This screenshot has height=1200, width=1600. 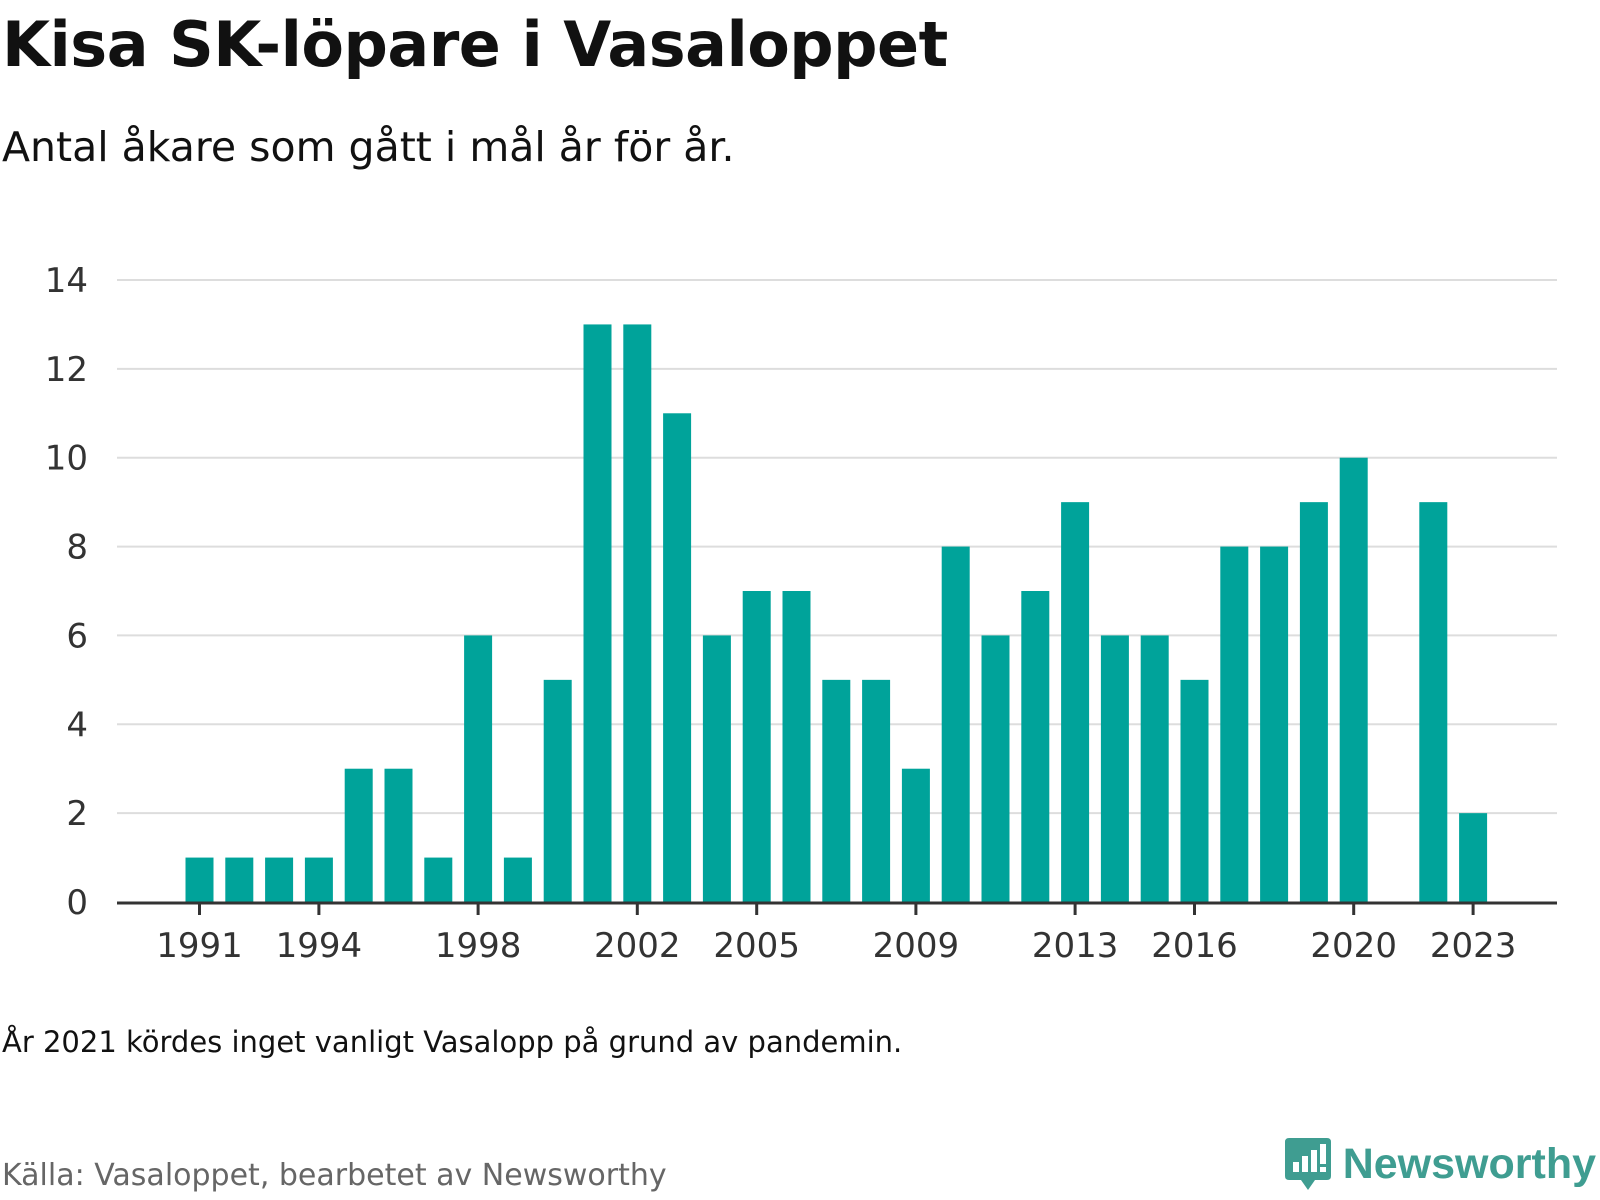 What do you see at coordinates (478, 768) in the screenshot?
I see `bar-1998` at bounding box center [478, 768].